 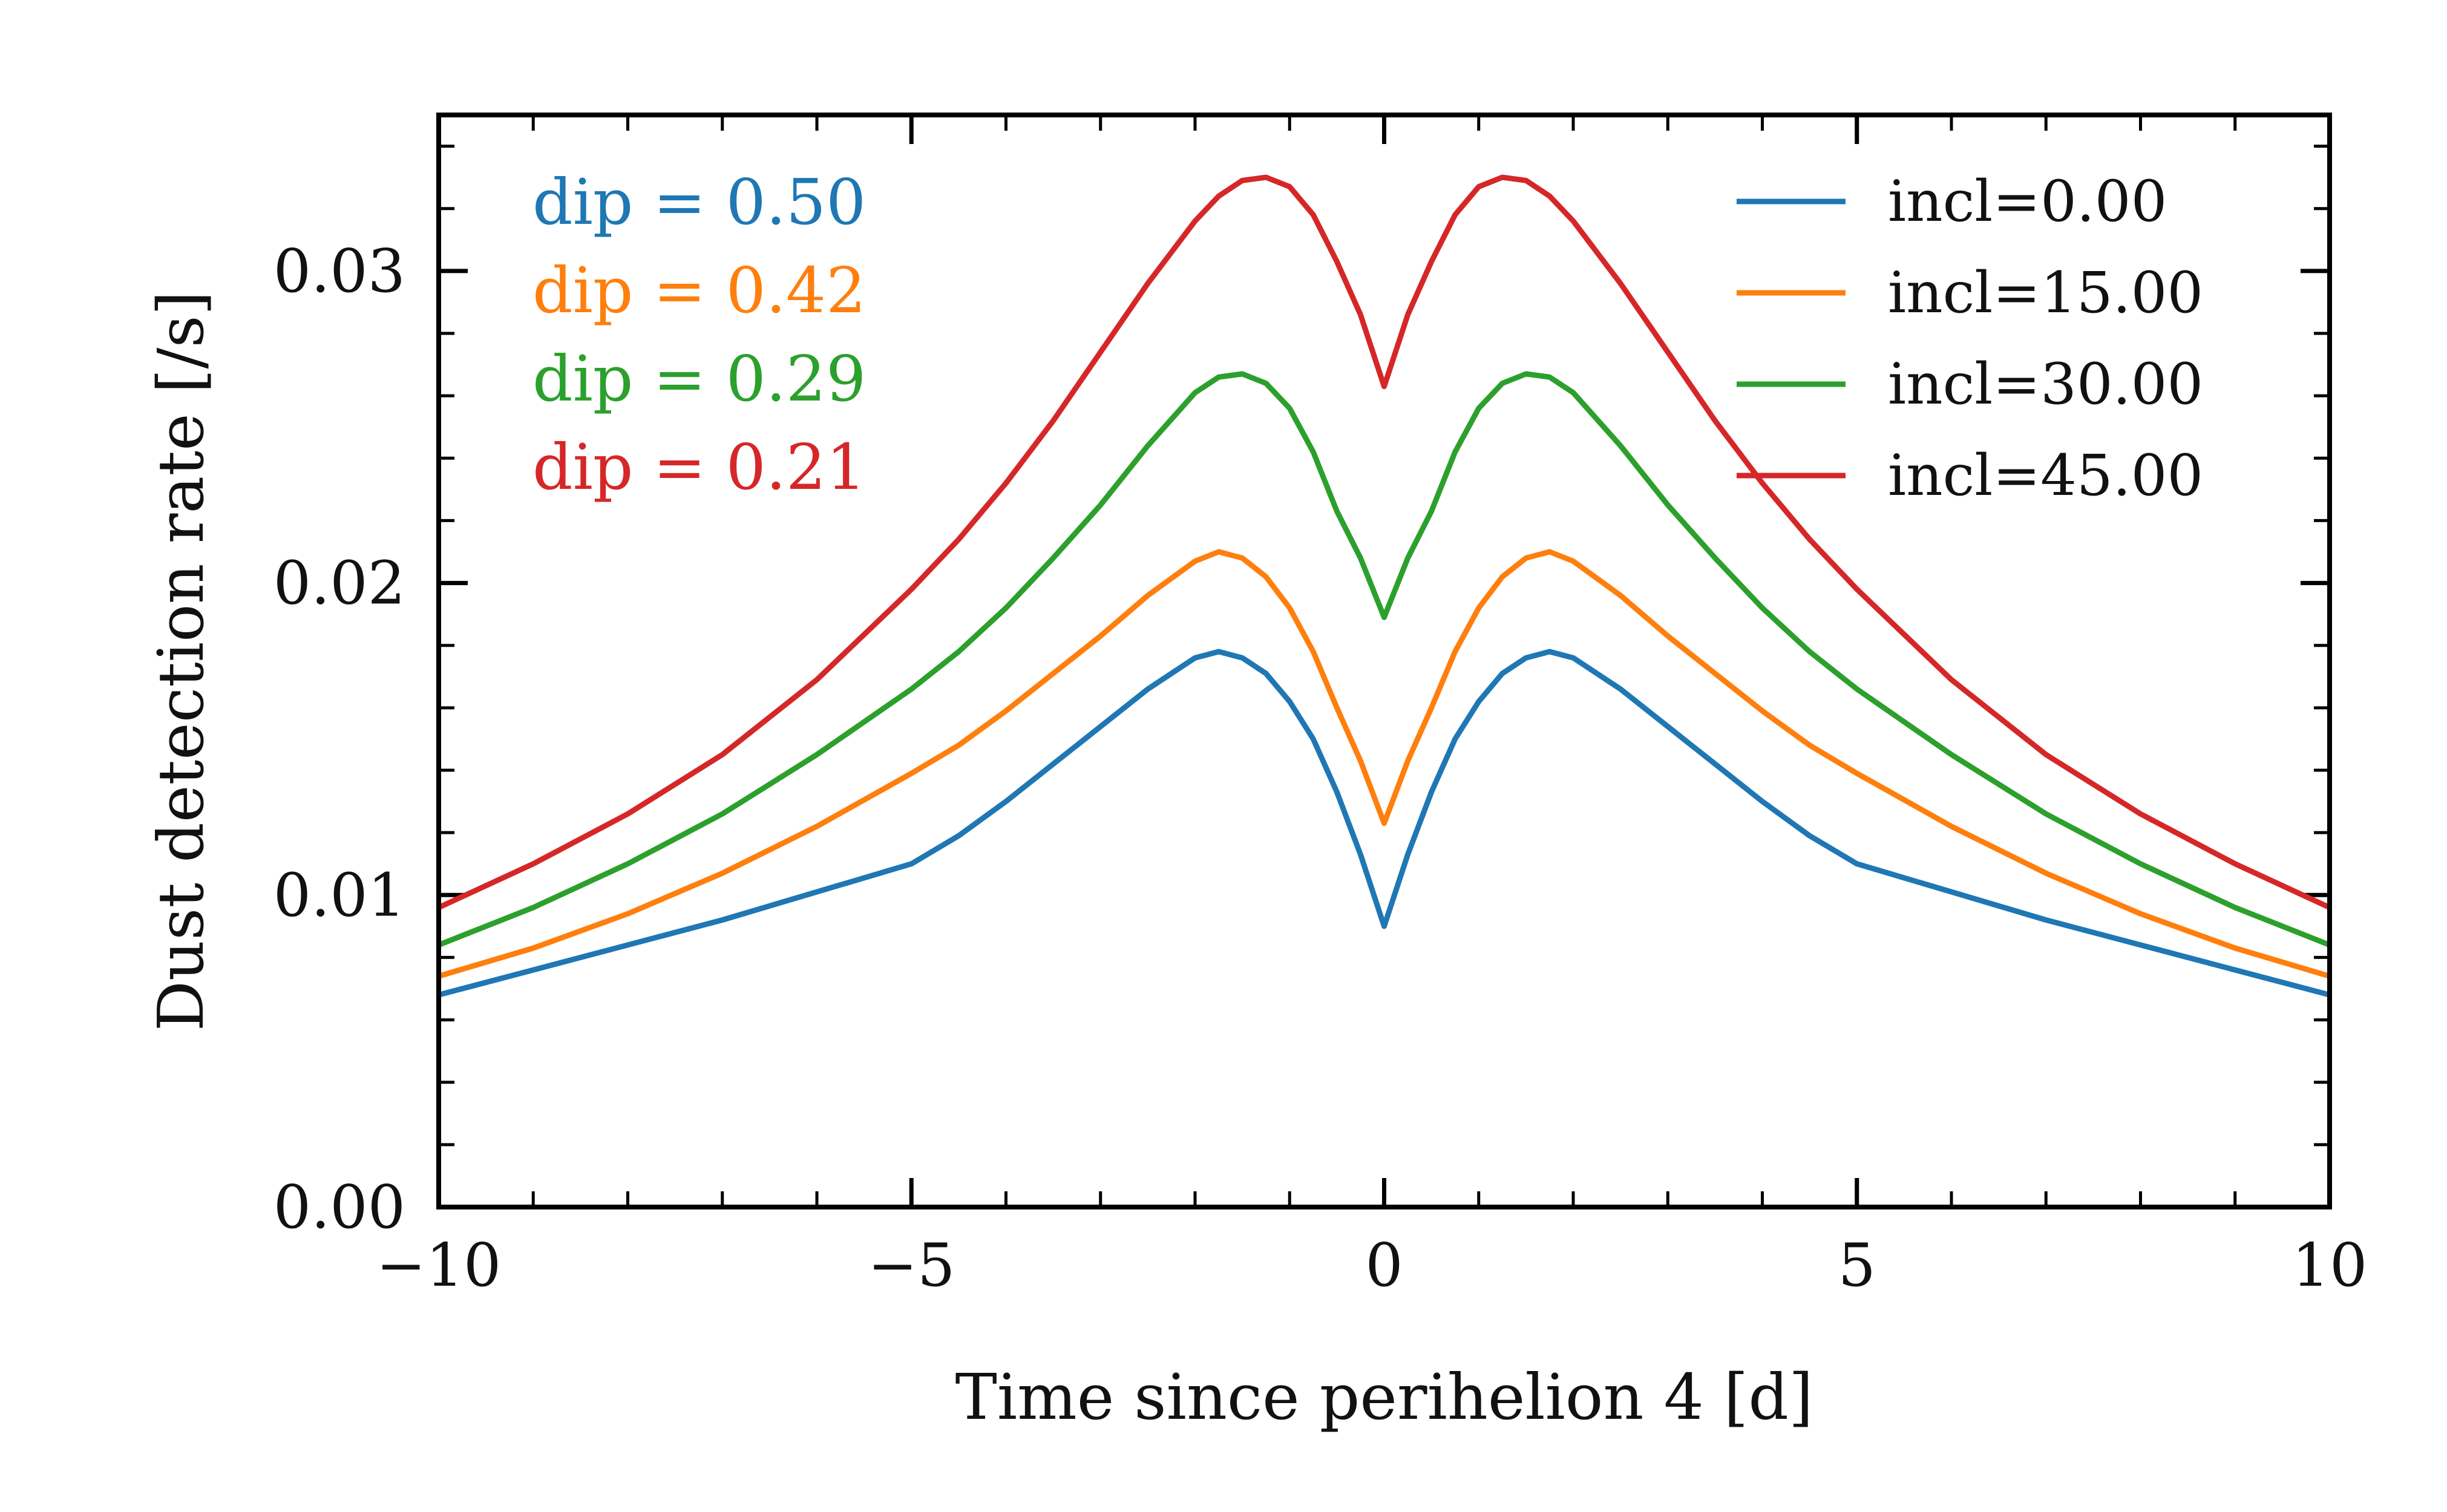 I want to click on x-tick-label: 0, so click(x=1384, y=1265).